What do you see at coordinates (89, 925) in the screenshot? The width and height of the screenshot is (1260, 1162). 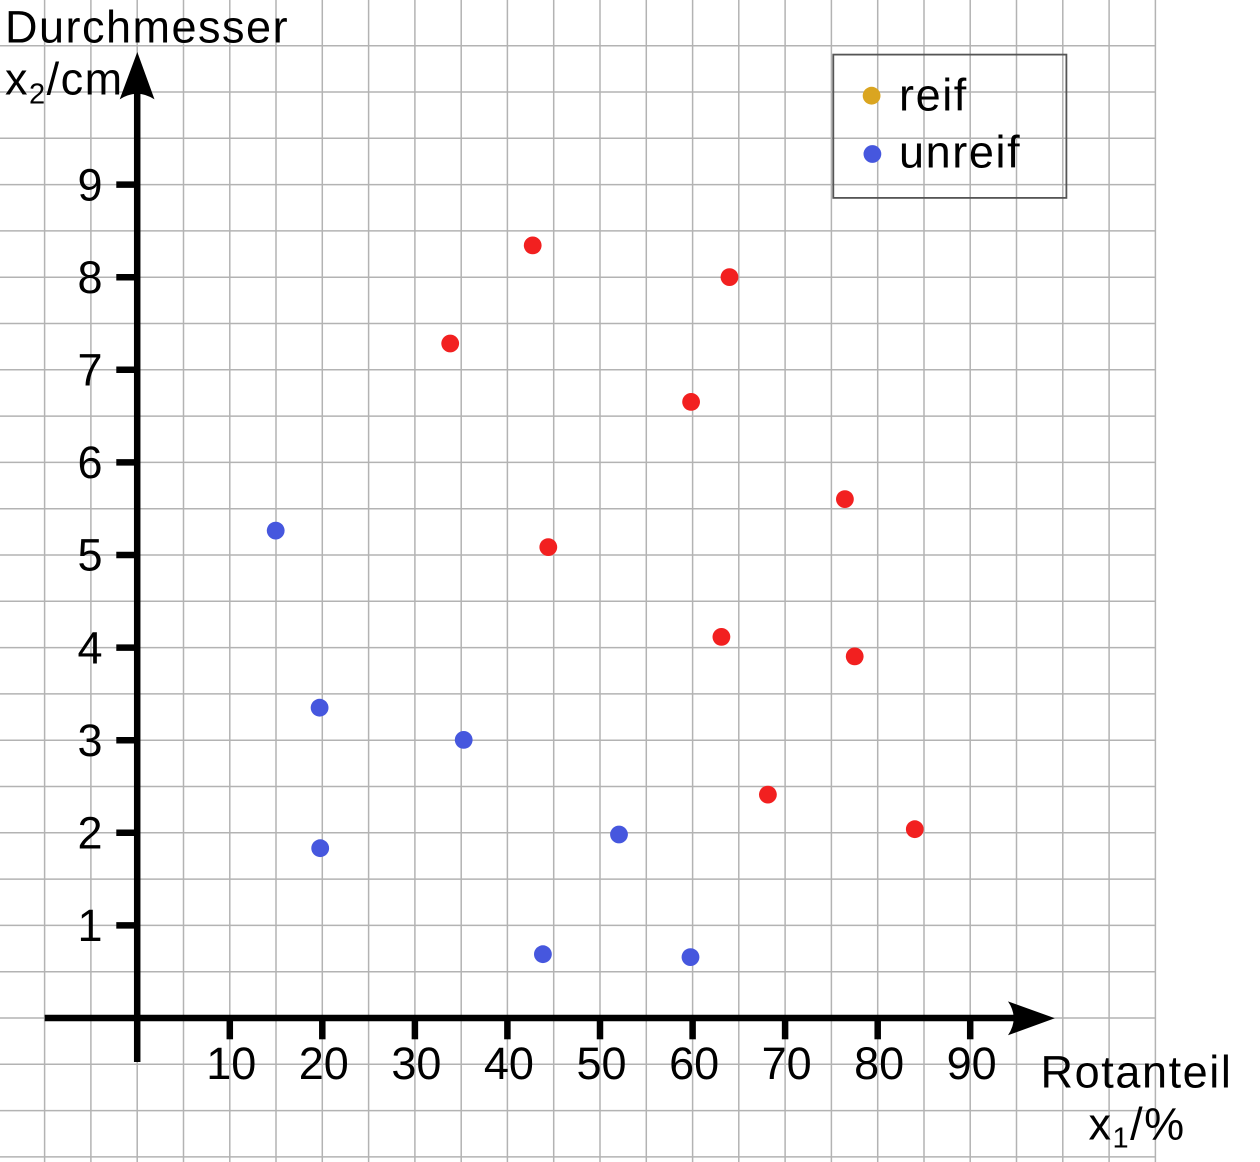 I see `svg-text: 1` at bounding box center [89, 925].